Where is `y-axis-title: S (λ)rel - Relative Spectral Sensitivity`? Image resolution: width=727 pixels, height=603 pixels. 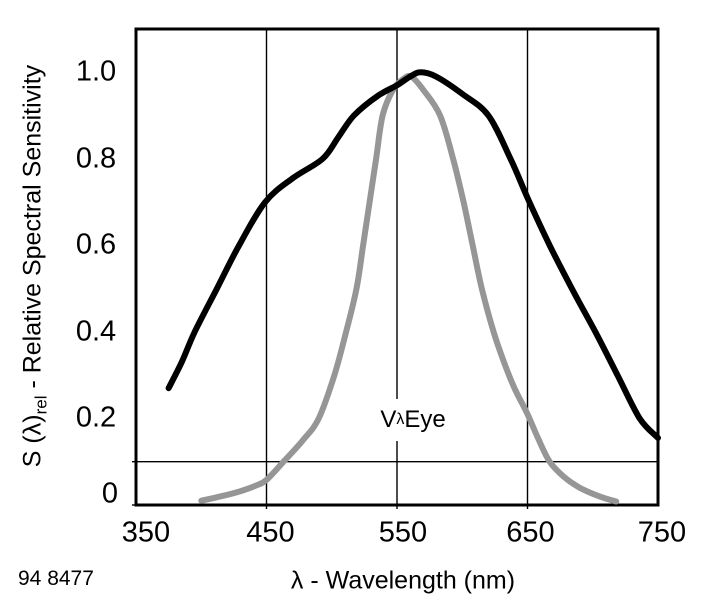 y-axis-title: S (λ)rel - Relative Spectral Sensitivity is located at coordinates (34, 266).